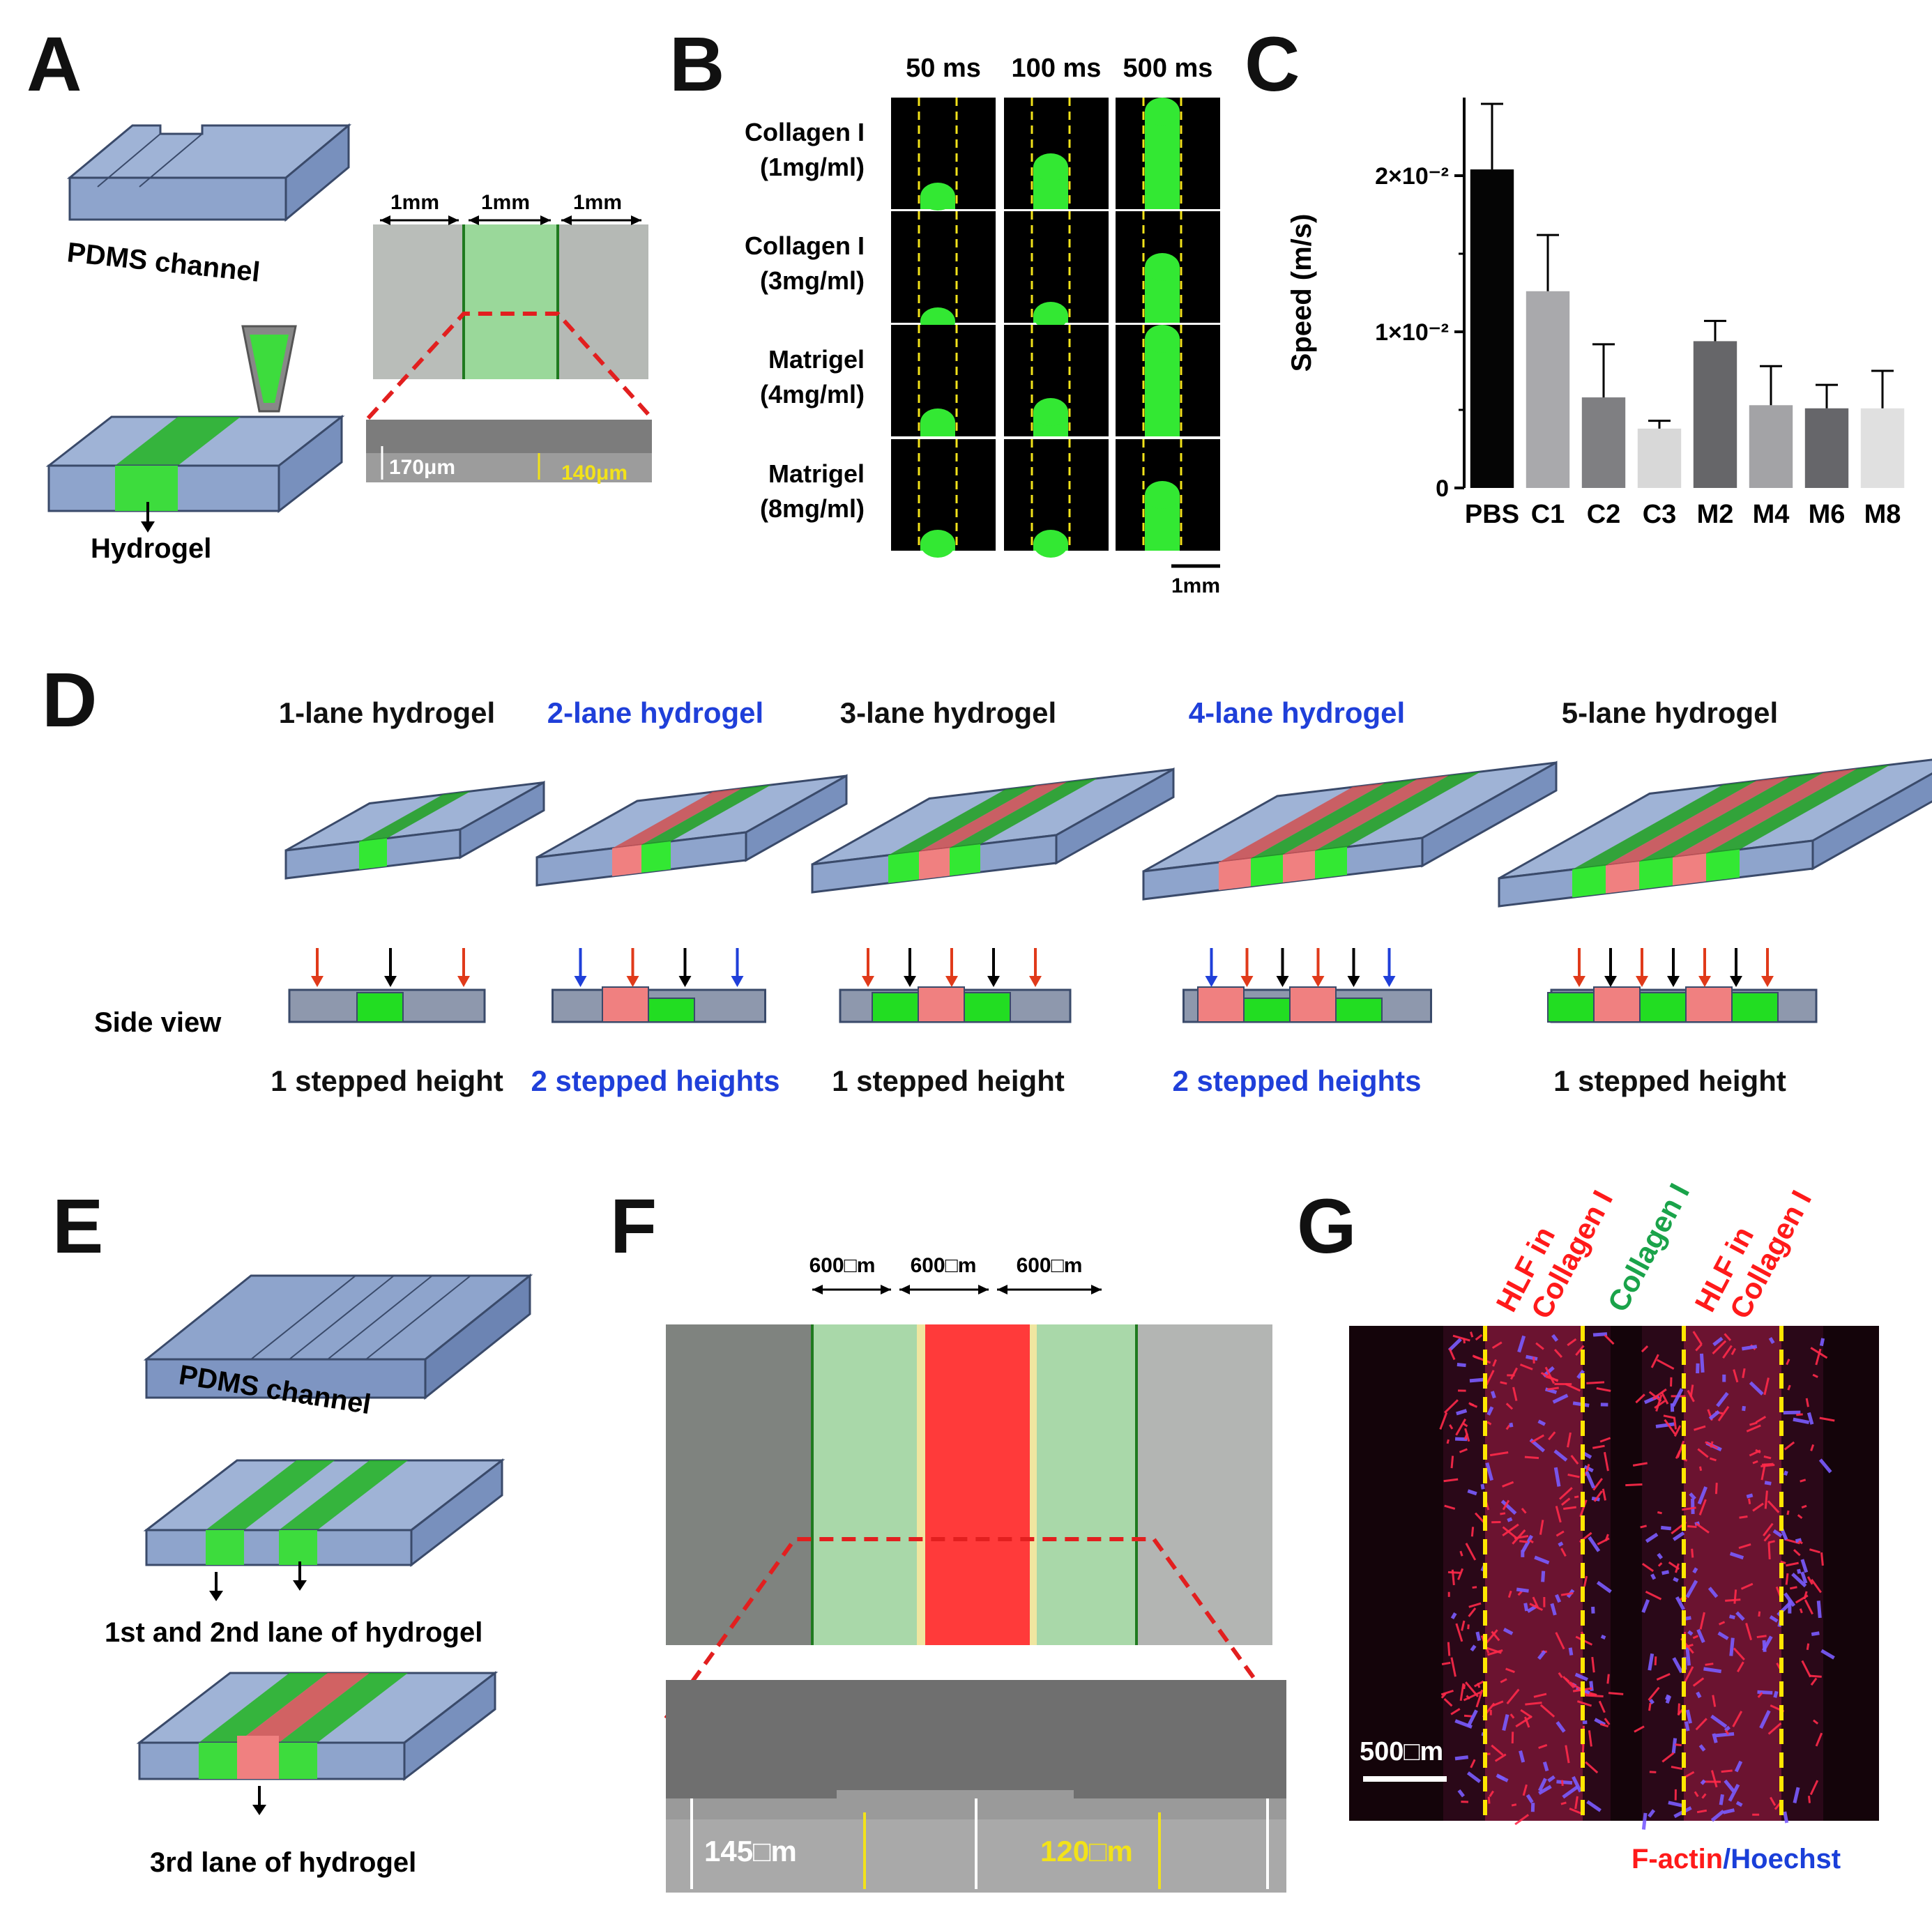 Image resolution: width=1932 pixels, height=1910 pixels. Describe the element at coordinates (209, 172) in the screenshot. I see `pdms-channel-block-a` at that location.